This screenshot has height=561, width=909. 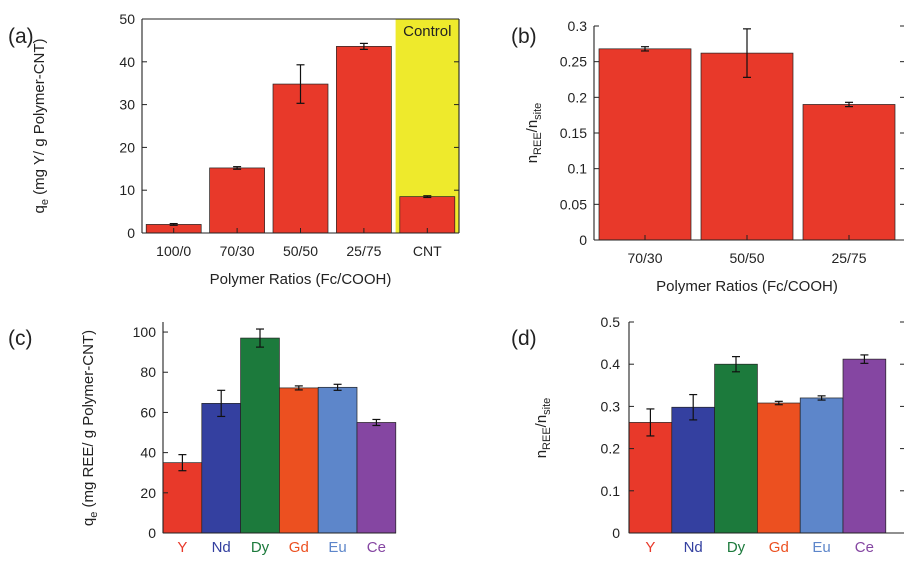 I want to click on panel-d-xtick-label-0: Y, so click(x=650, y=547).